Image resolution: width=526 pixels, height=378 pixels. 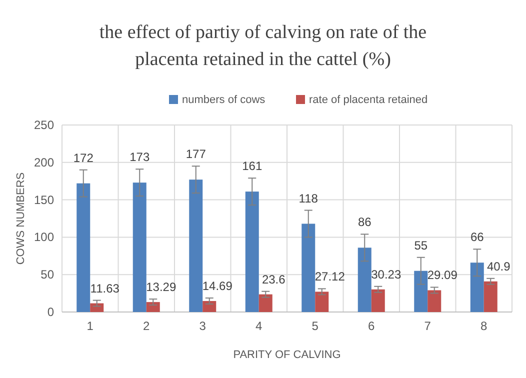 What do you see at coordinates (274, 279) in the screenshot?
I see `data-label: 23.6` at bounding box center [274, 279].